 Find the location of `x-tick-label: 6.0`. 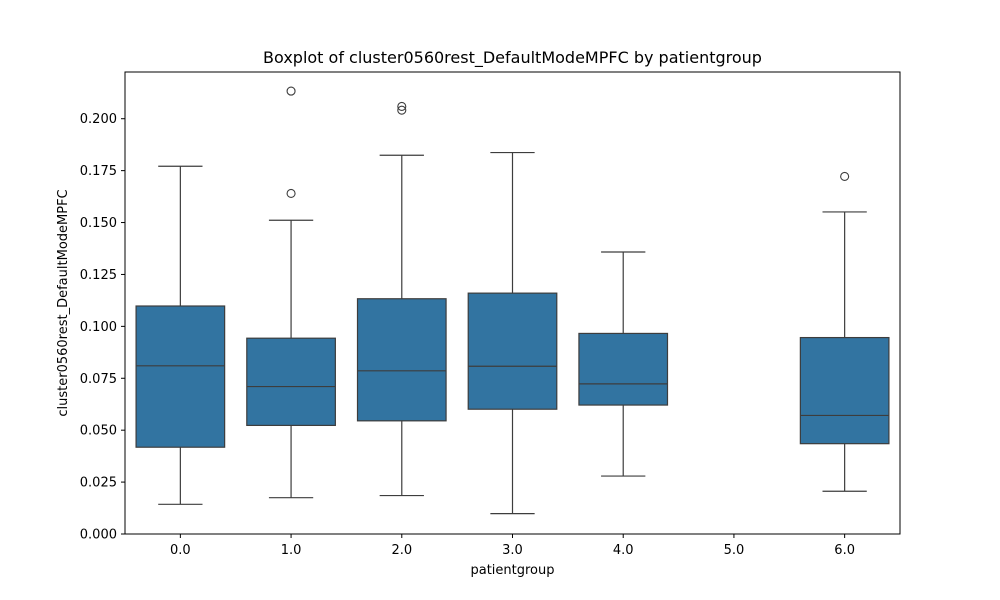

x-tick-label: 6.0 is located at coordinates (844, 550).